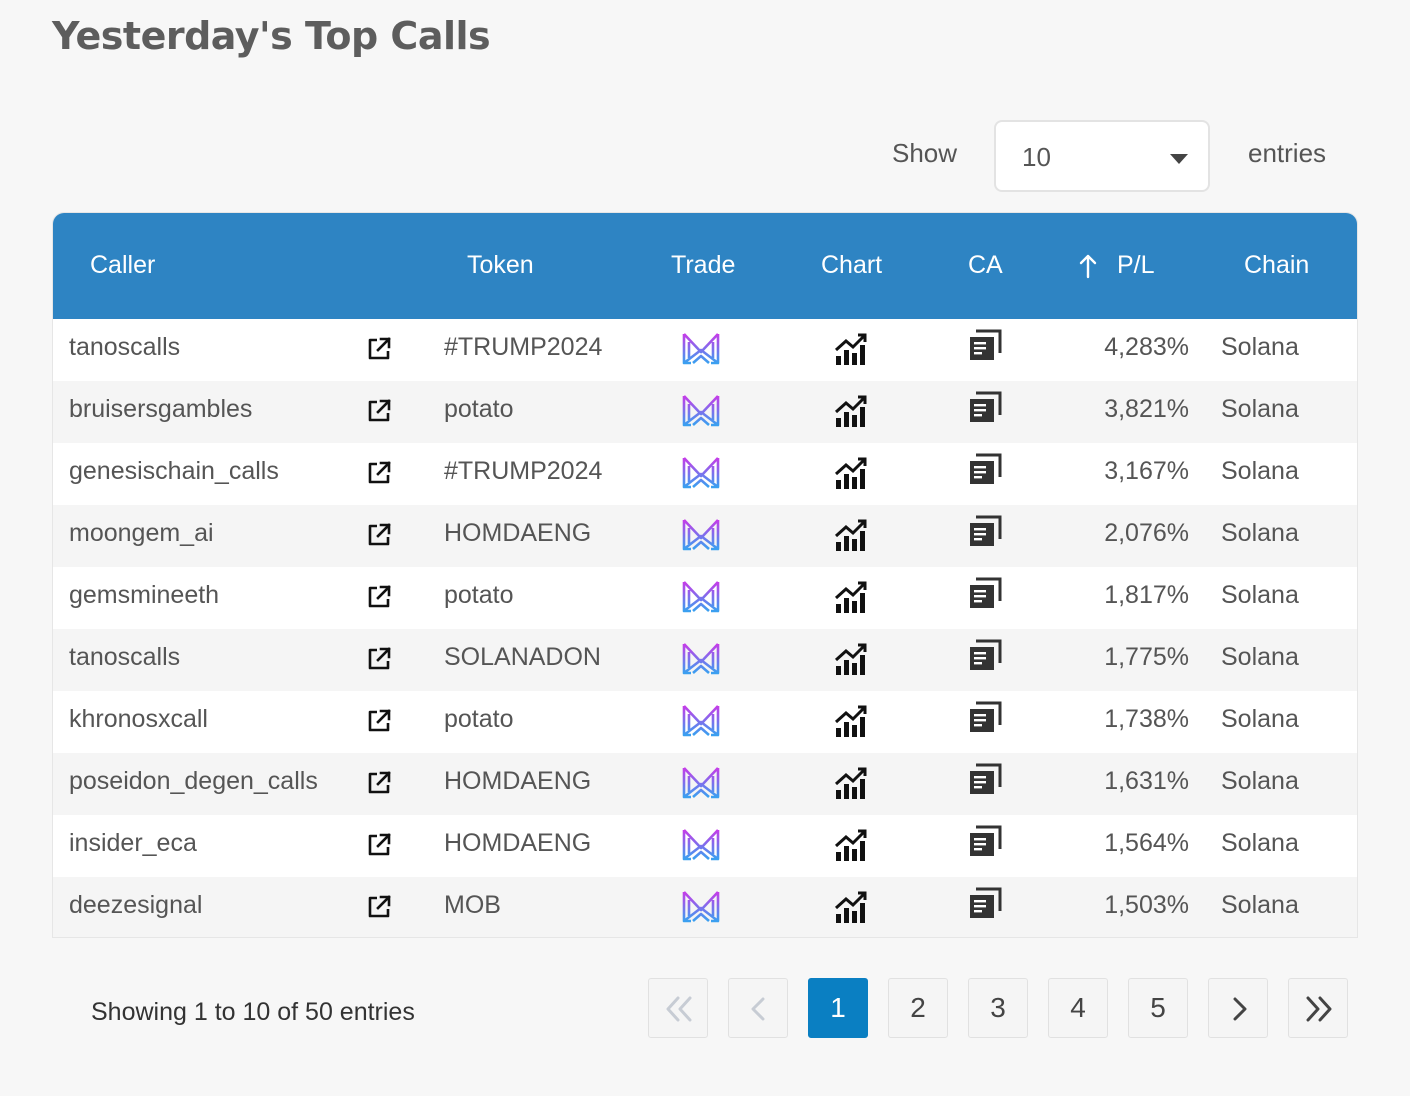 The height and width of the screenshot is (1096, 1410). I want to click on pagination-next-button, so click(1238, 1008).